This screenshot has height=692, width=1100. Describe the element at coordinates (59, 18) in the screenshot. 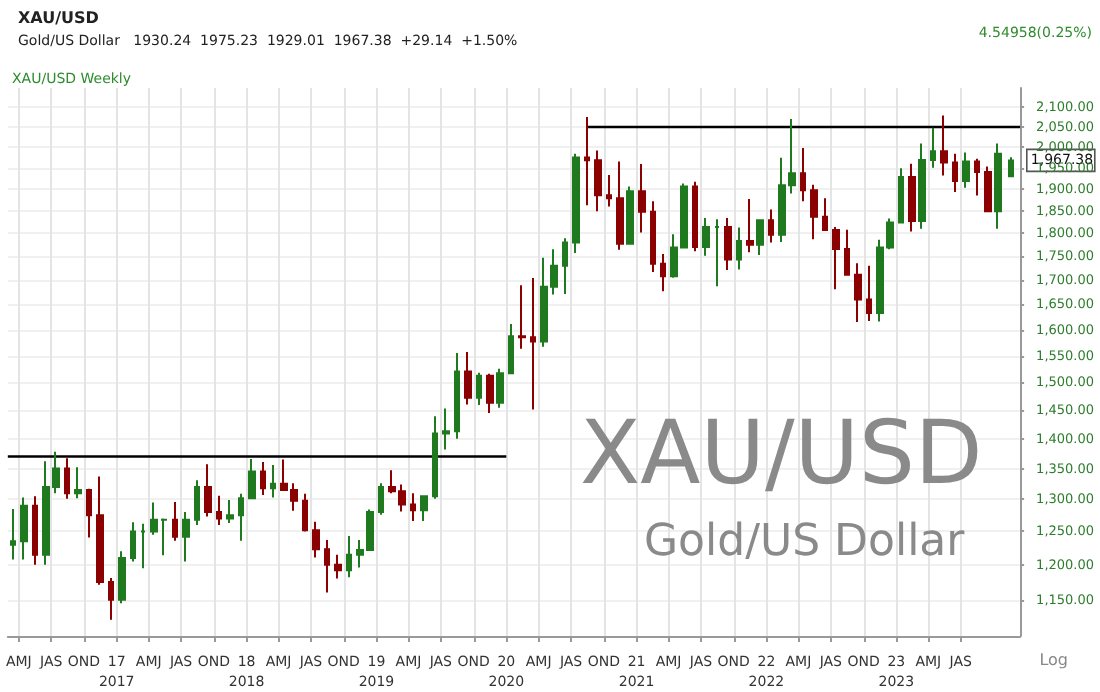

I see `chart-title: XAU/USD` at that location.